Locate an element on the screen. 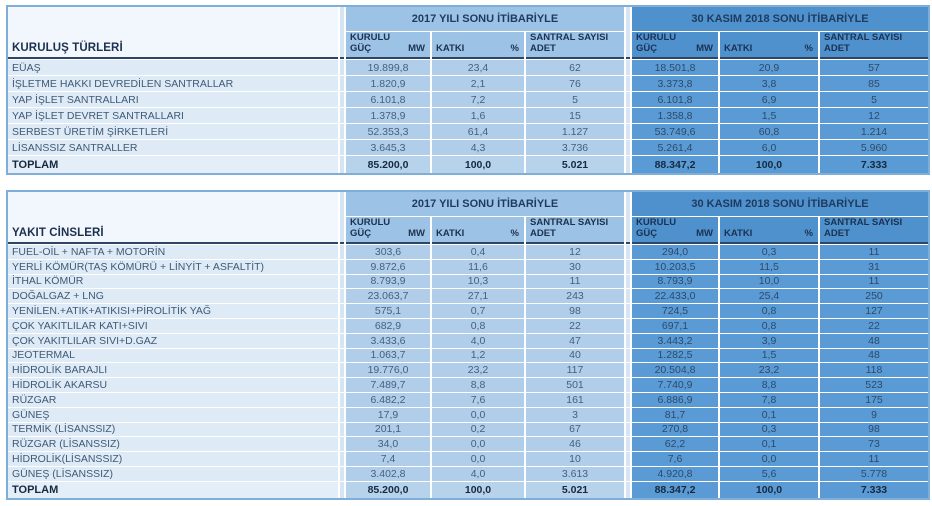 This screenshot has height=506, width=932. data-cell: 85 is located at coordinates (874, 83).